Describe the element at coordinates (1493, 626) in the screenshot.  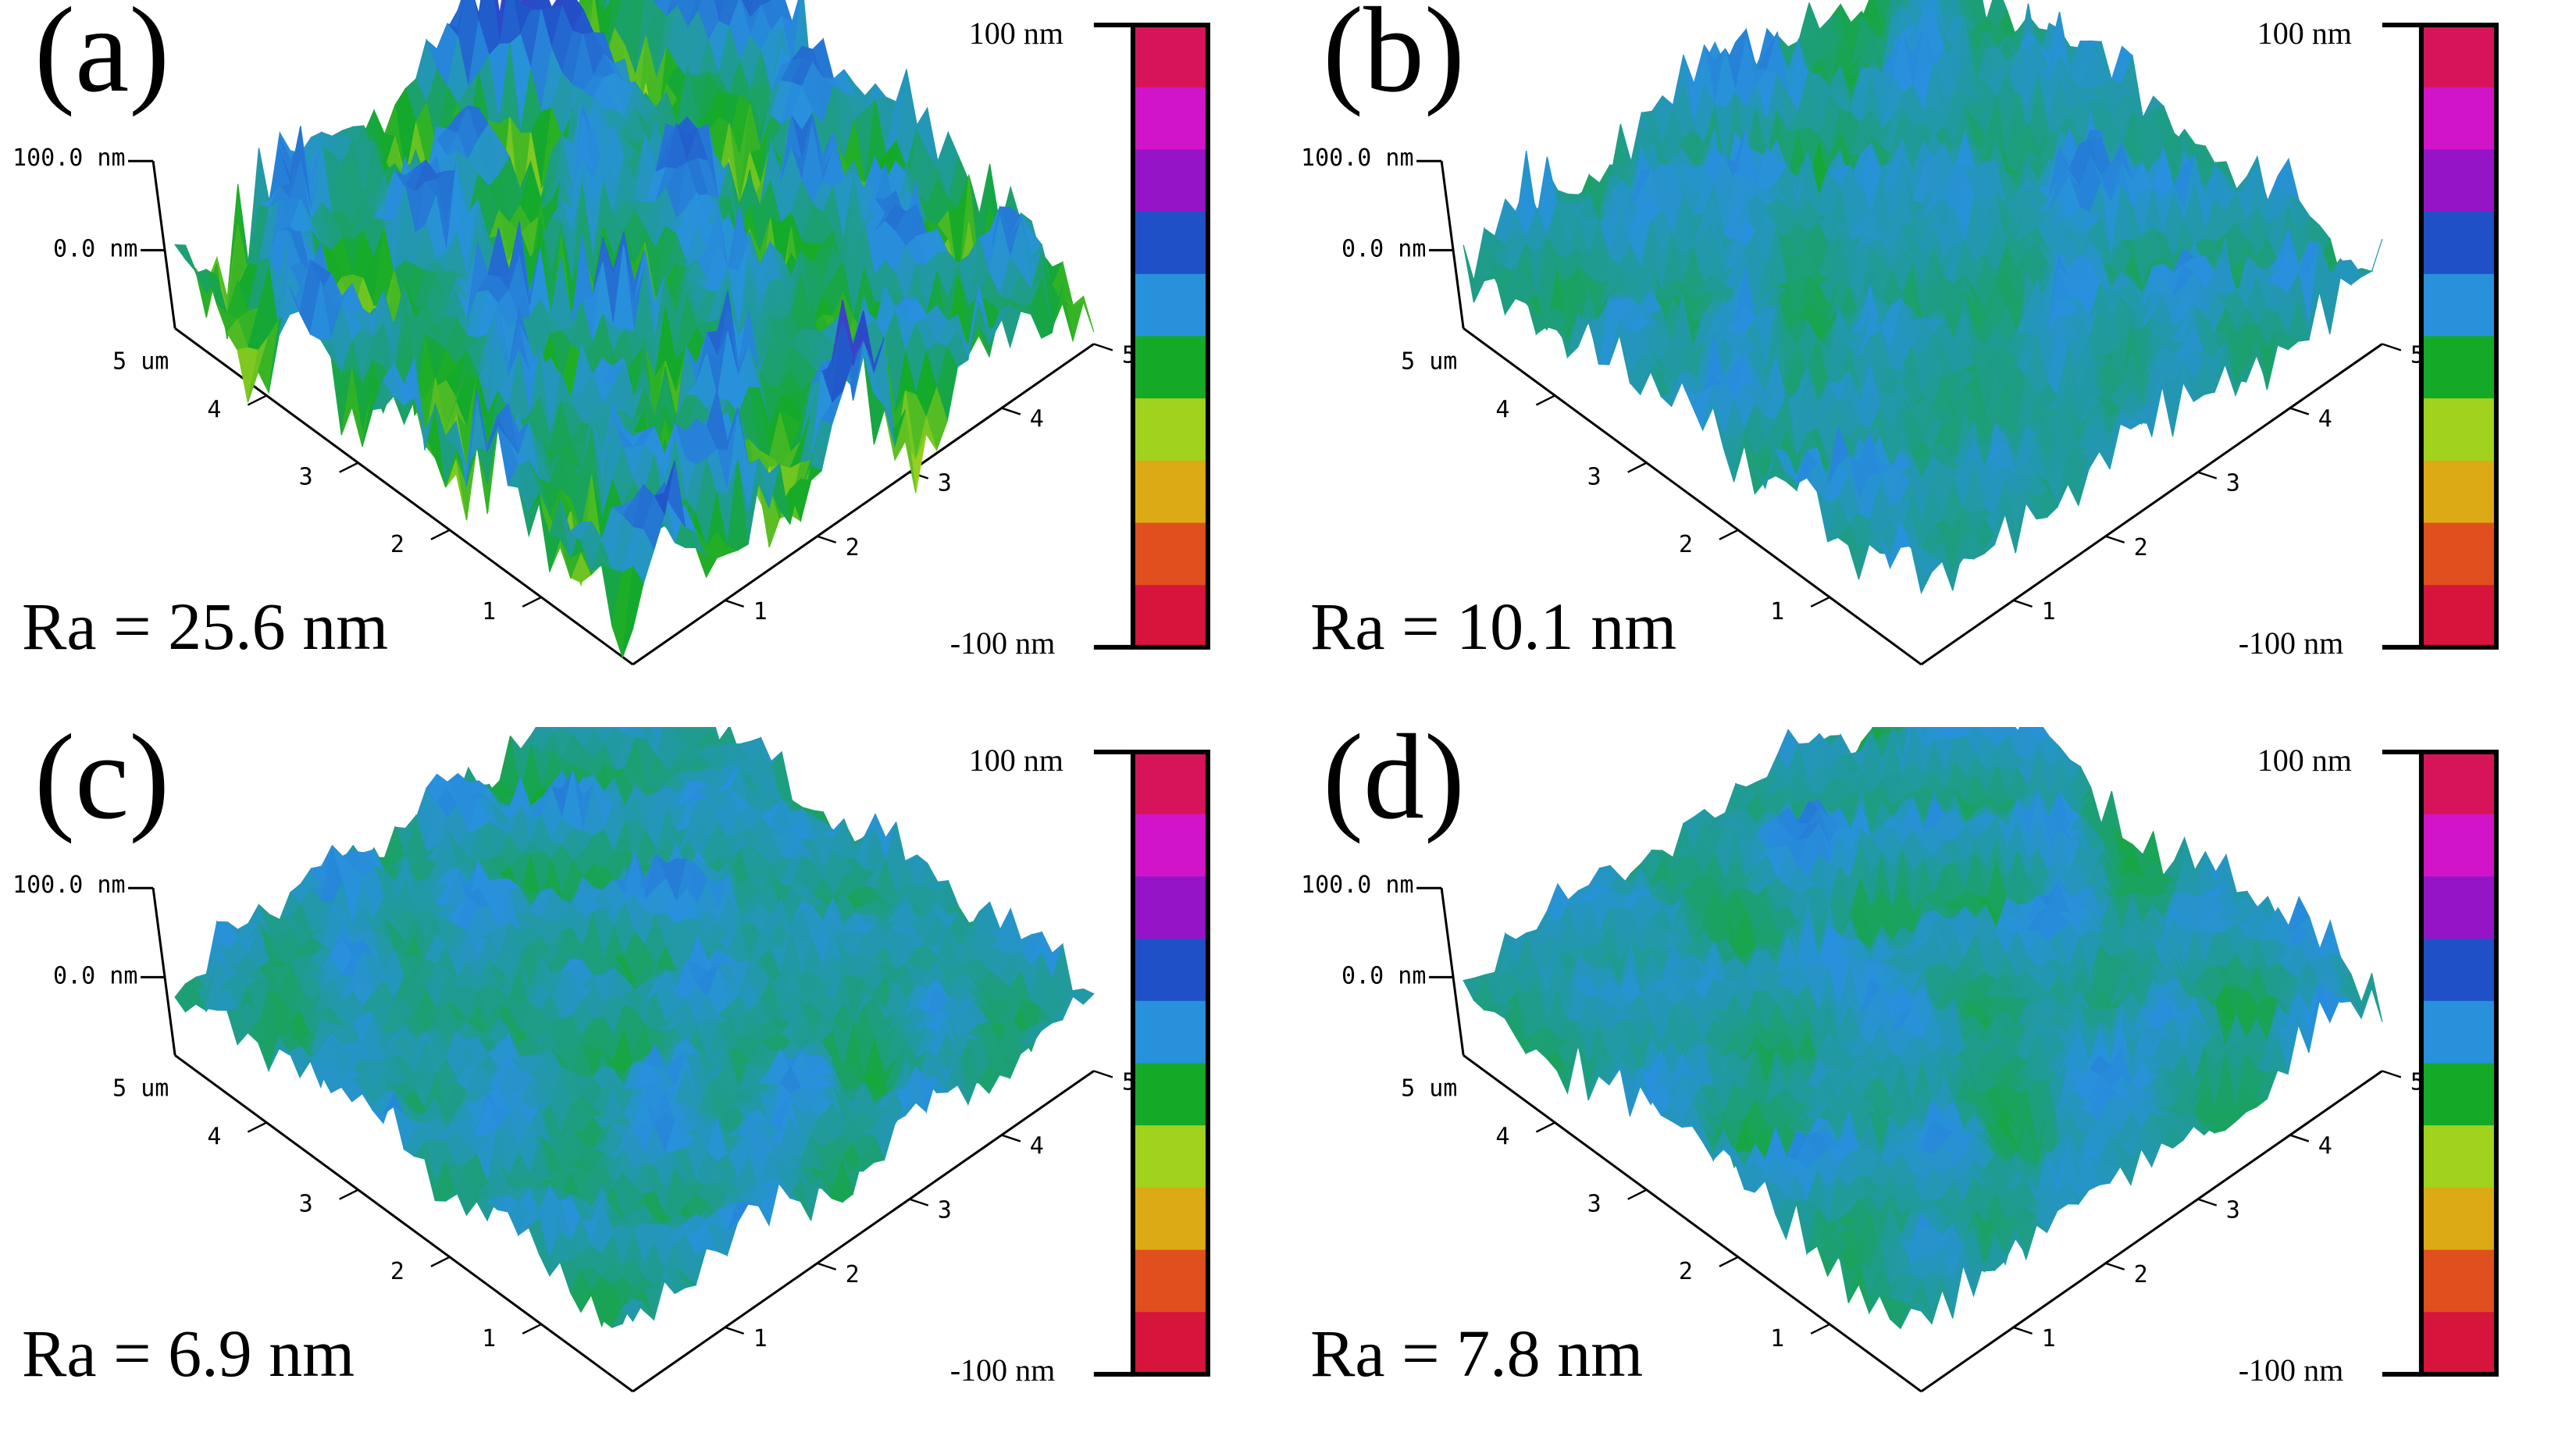
I see `roughness-label: Ra = 10.1 nm` at that location.